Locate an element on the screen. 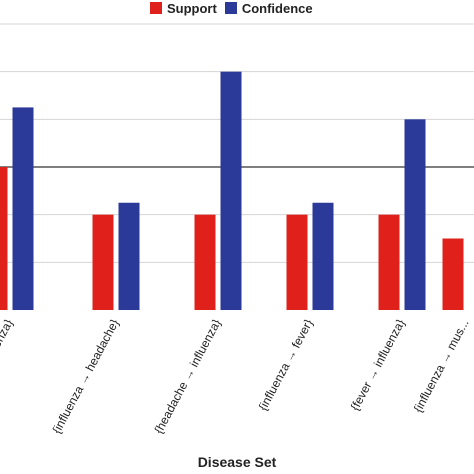 The image size is (474, 474). legend-item-confidence: Confidence is located at coordinates (268, 8).